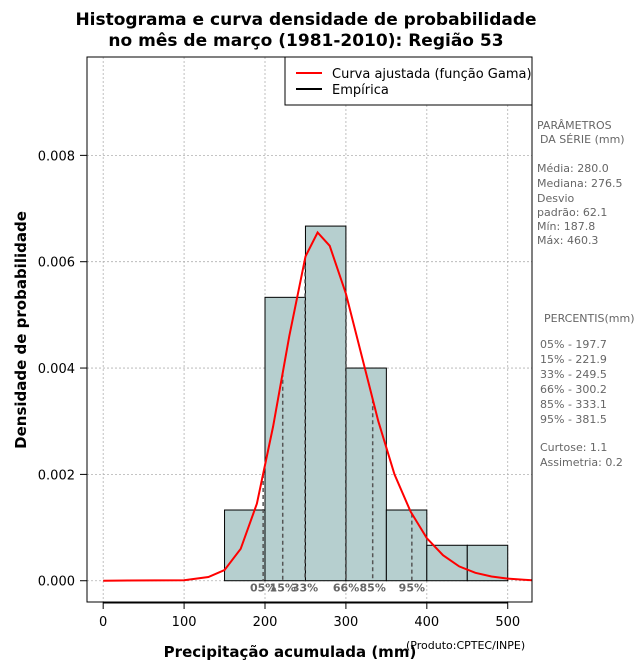 This screenshot has height=660, width=640. I want to click on x-tick-label-400: 400, so click(426, 622).